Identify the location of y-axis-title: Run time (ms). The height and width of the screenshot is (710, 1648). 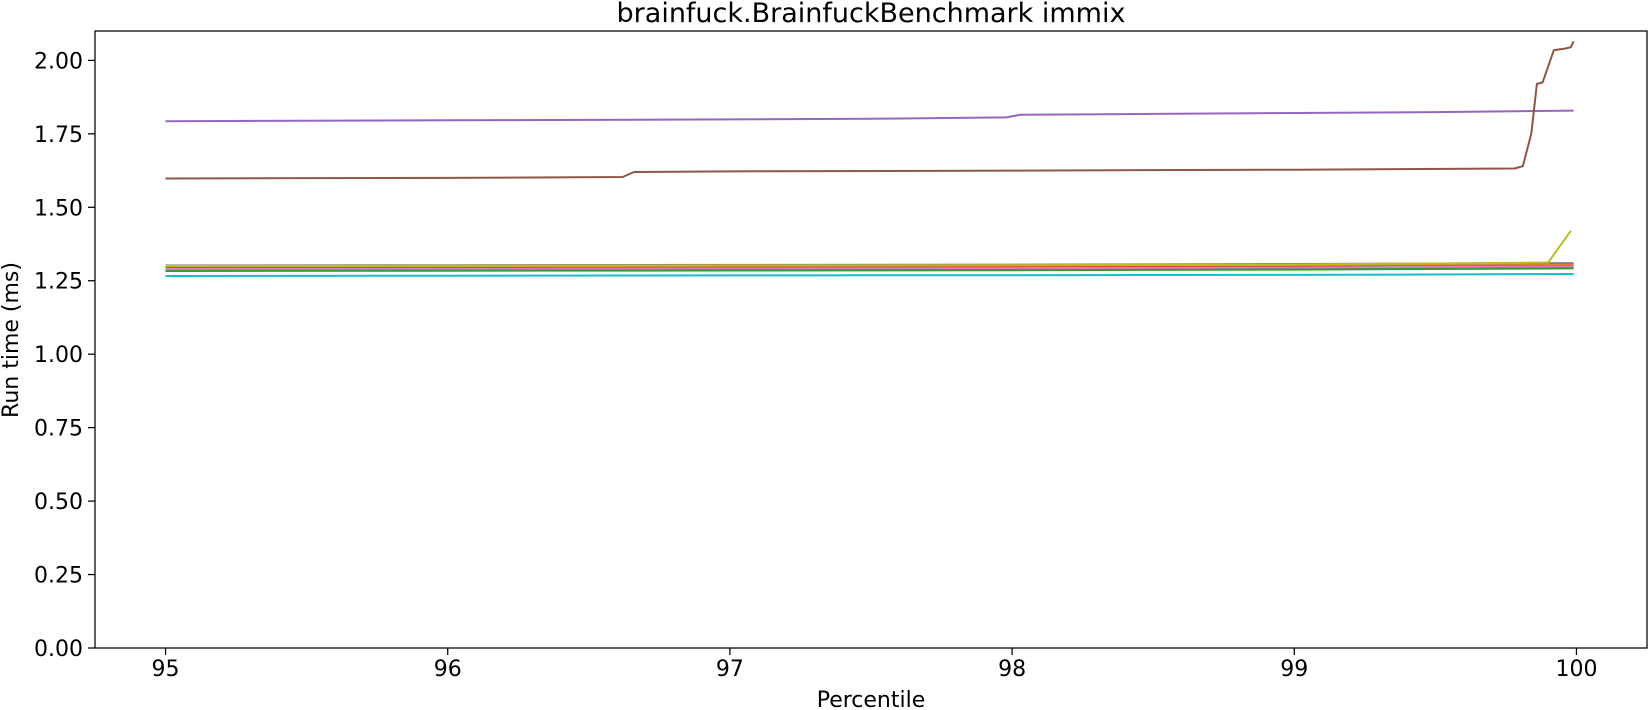
(12, 340).